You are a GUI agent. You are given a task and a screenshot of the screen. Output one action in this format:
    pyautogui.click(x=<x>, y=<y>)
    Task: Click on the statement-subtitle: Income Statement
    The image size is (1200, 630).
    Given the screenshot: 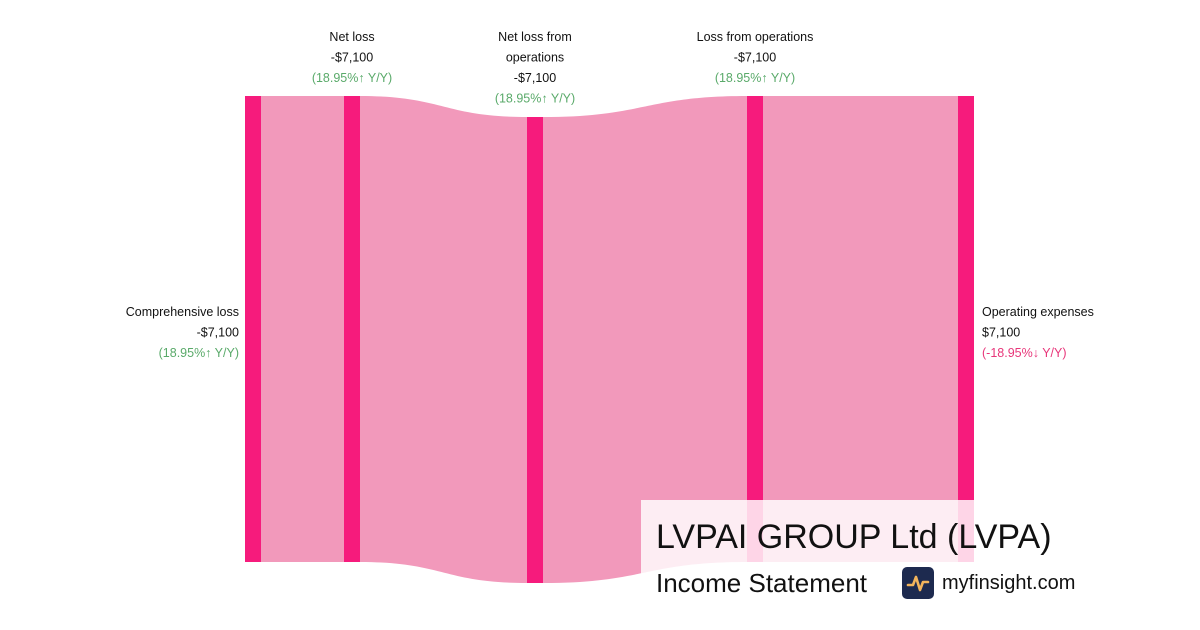 What is the action you would take?
    pyautogui.click(x=761, y=583)
    